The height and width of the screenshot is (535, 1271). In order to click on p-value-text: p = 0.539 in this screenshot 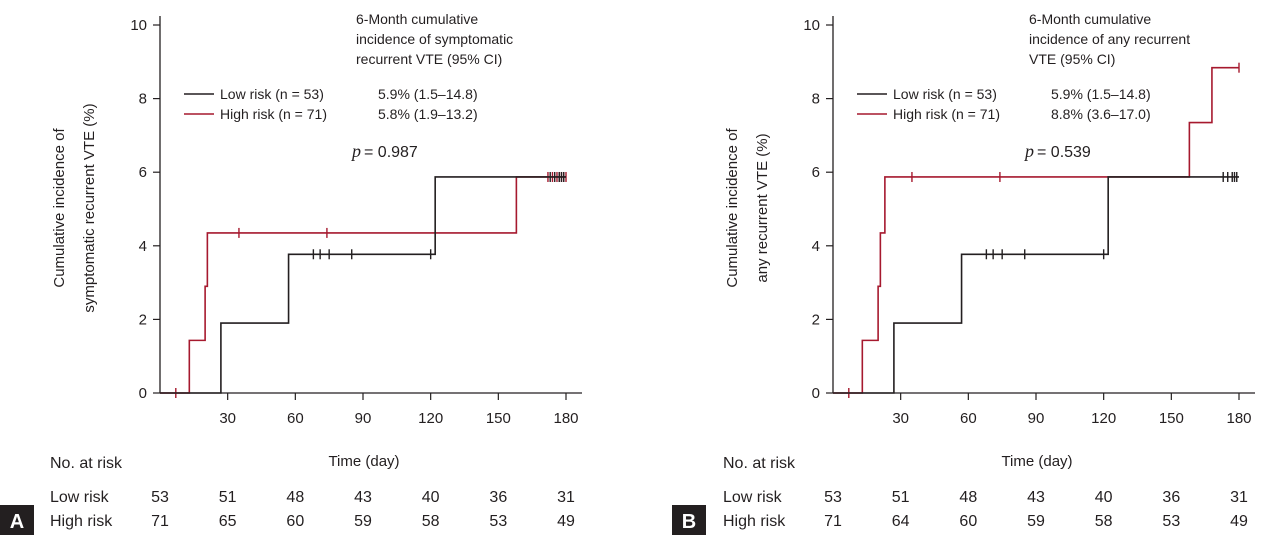, I will do `click(1057, 151)`.